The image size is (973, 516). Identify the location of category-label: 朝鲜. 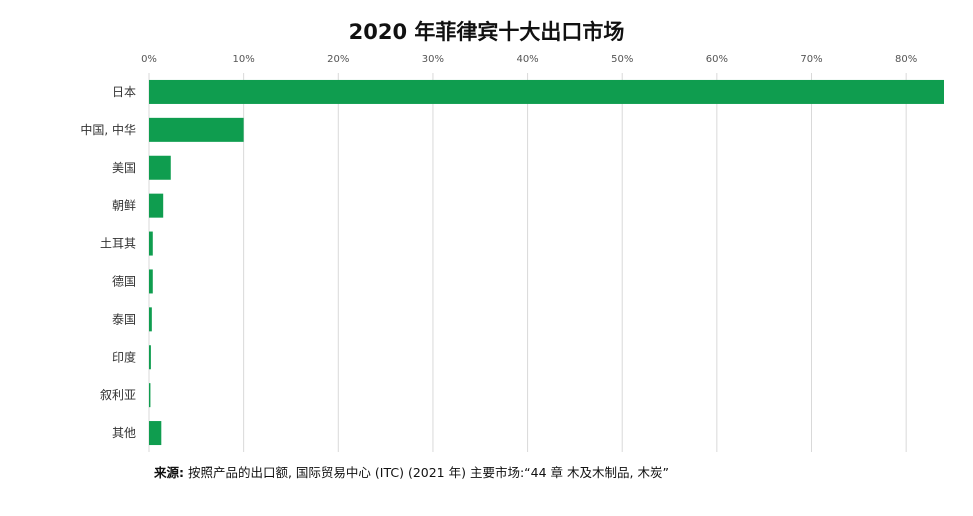
(124, 206).